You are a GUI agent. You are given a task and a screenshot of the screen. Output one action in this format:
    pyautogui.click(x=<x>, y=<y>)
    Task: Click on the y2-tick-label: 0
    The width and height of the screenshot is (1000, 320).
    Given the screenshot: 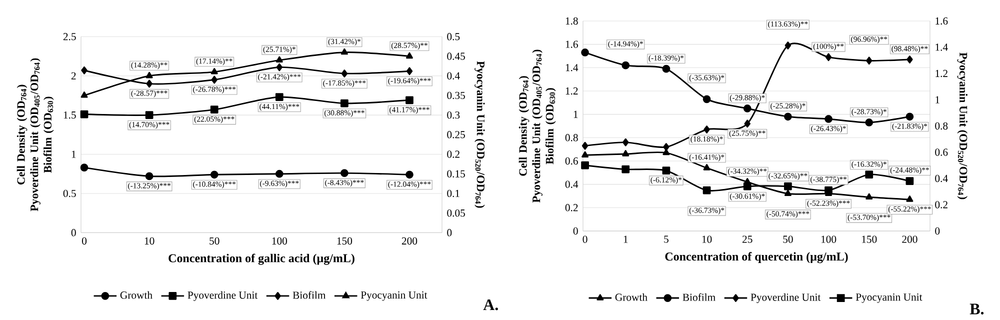 What is the action you would take?
    pyautogui.click(x=937, y=231)
    